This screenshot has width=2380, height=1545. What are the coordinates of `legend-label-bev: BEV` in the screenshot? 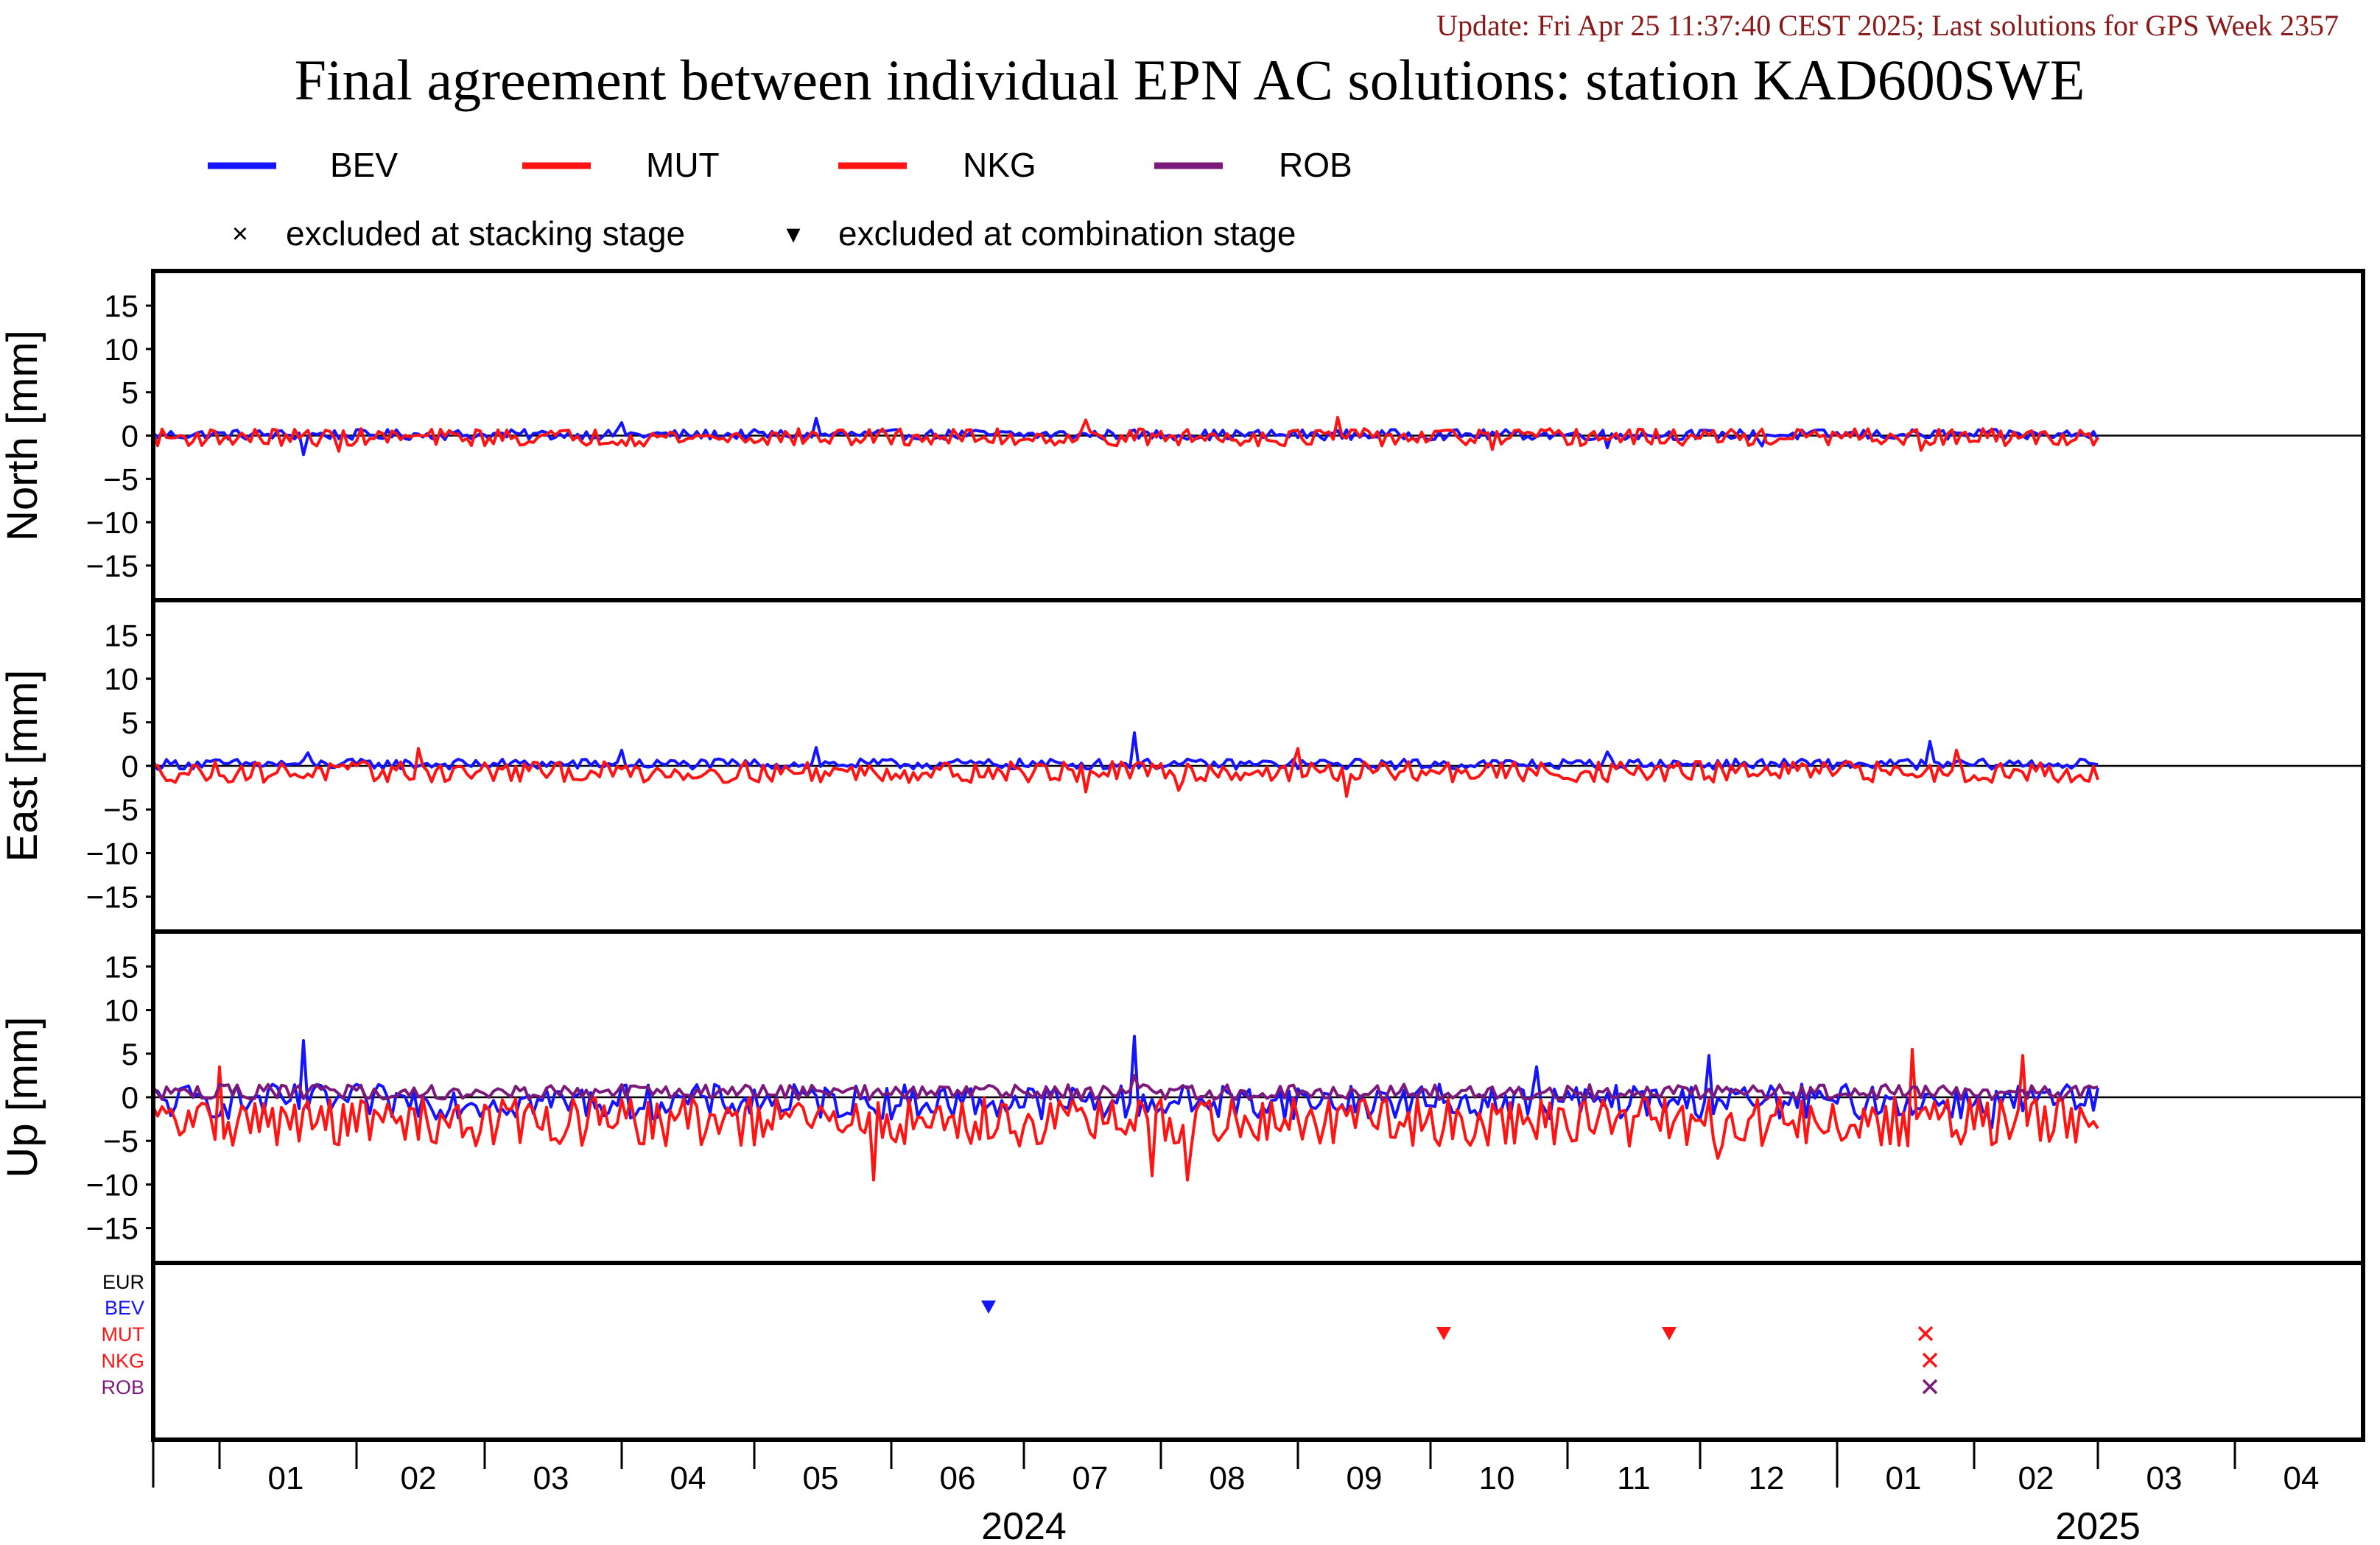 It's located at (364, 165).